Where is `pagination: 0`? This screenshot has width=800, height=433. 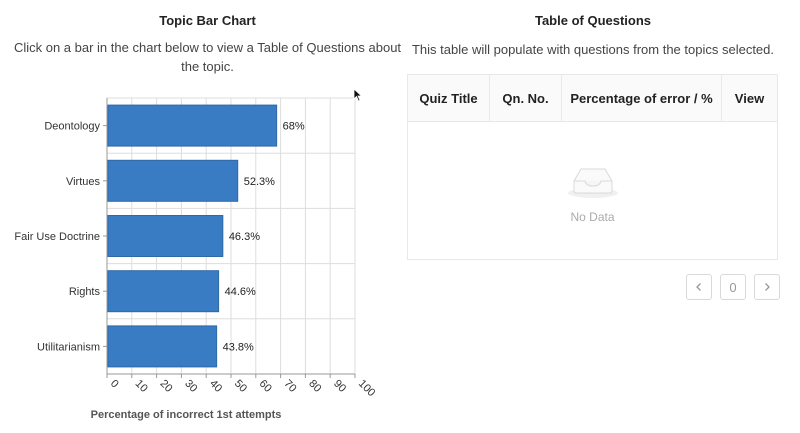
pagination: 0 is located at coordinates (733, 287).